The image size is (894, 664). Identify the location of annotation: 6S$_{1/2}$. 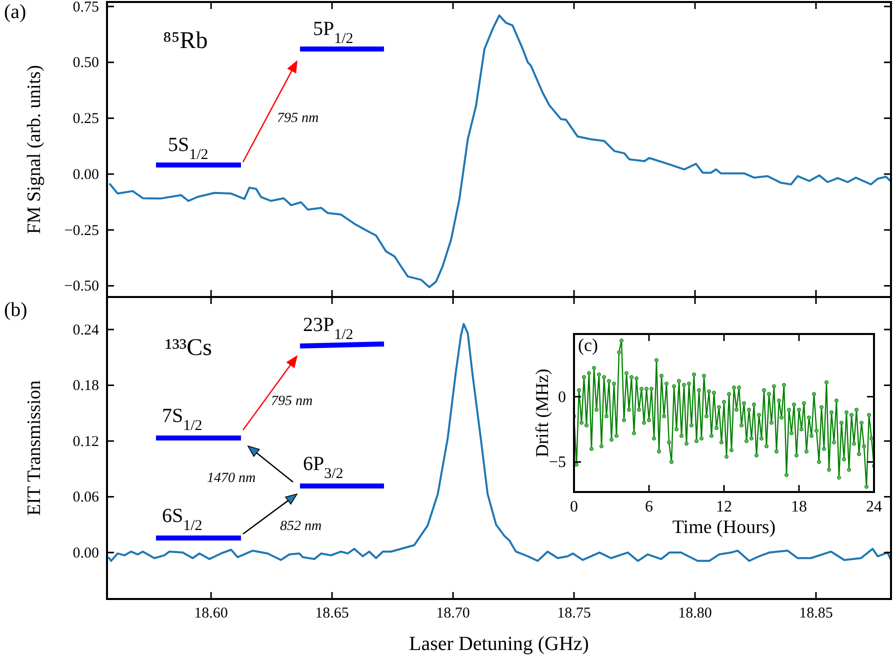
(182, 519).